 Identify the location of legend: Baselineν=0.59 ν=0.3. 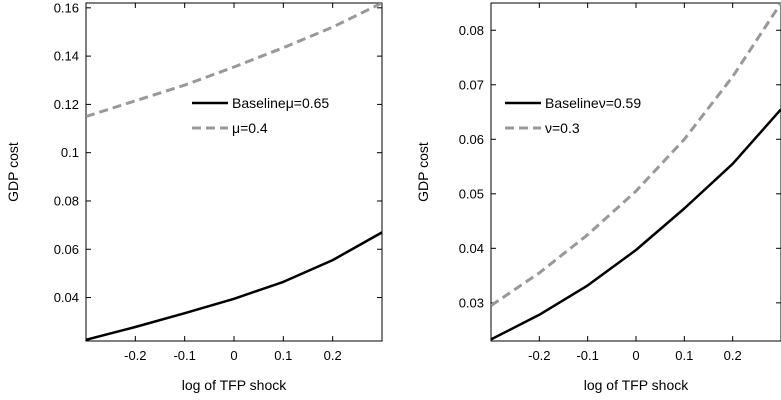
(573, 115).